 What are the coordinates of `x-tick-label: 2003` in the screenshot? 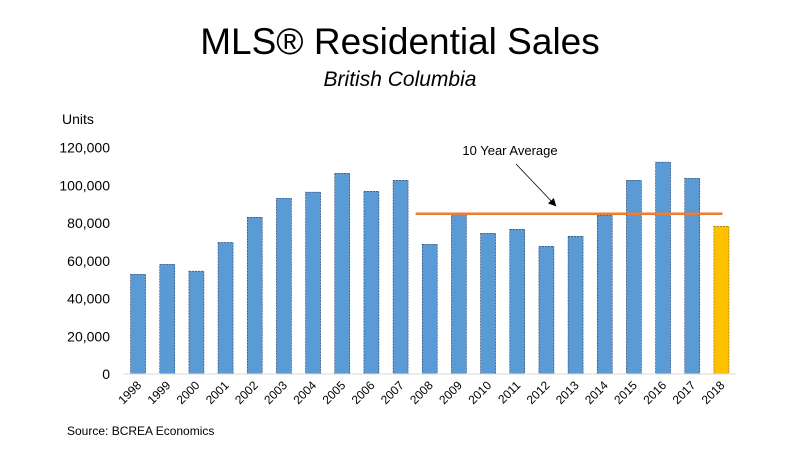 It's located at (275, 392).